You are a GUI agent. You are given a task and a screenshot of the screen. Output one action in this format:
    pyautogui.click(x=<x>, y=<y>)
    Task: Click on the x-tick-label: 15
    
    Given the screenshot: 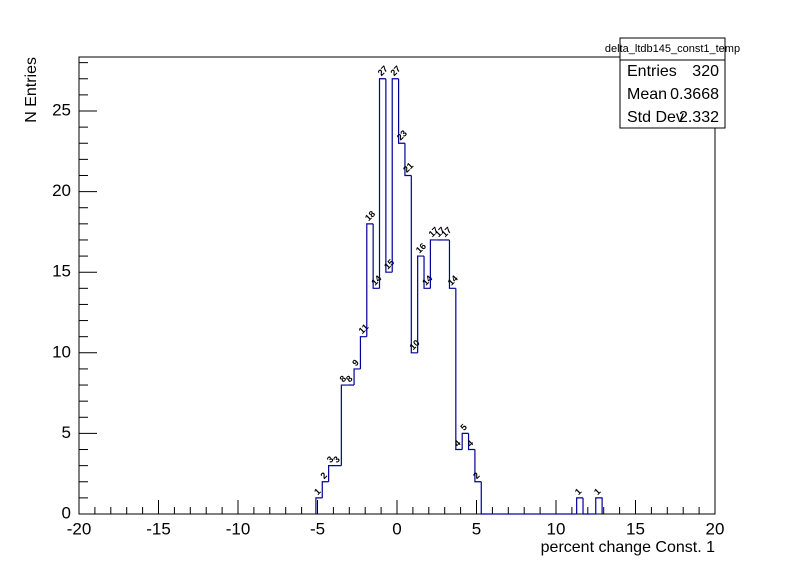 What is the action you would take?
    pyautogui.click(x=635, y=528)
    